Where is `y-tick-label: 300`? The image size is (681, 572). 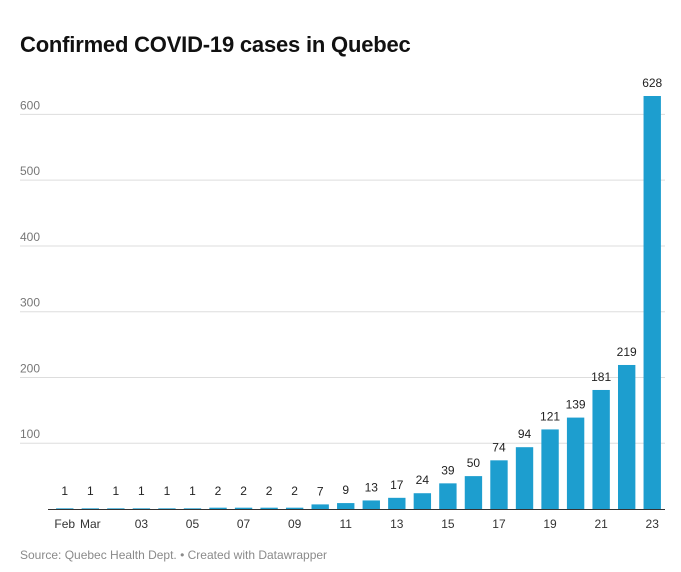
y-tick-label: 300 is located at coordinates (30, 303).